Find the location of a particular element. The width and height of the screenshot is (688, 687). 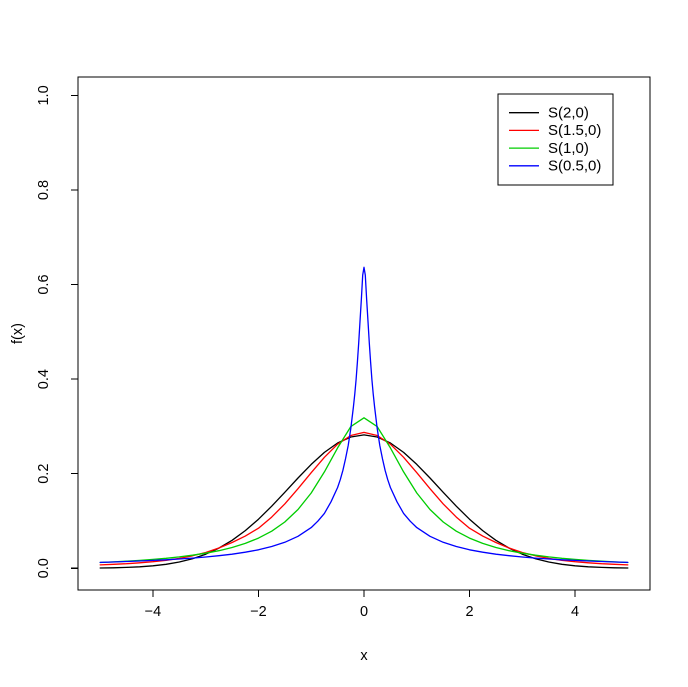

legend: S(2,0)S(1.5,0)S(1,0)S(0.5,0) is located at coordinates (555, 139).